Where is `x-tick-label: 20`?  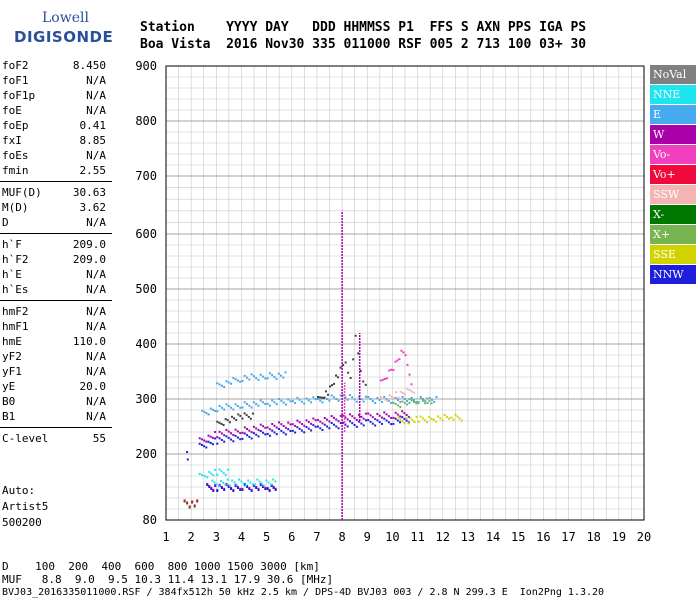 x-tick-label: 20 is located at coordinates (644, 537).